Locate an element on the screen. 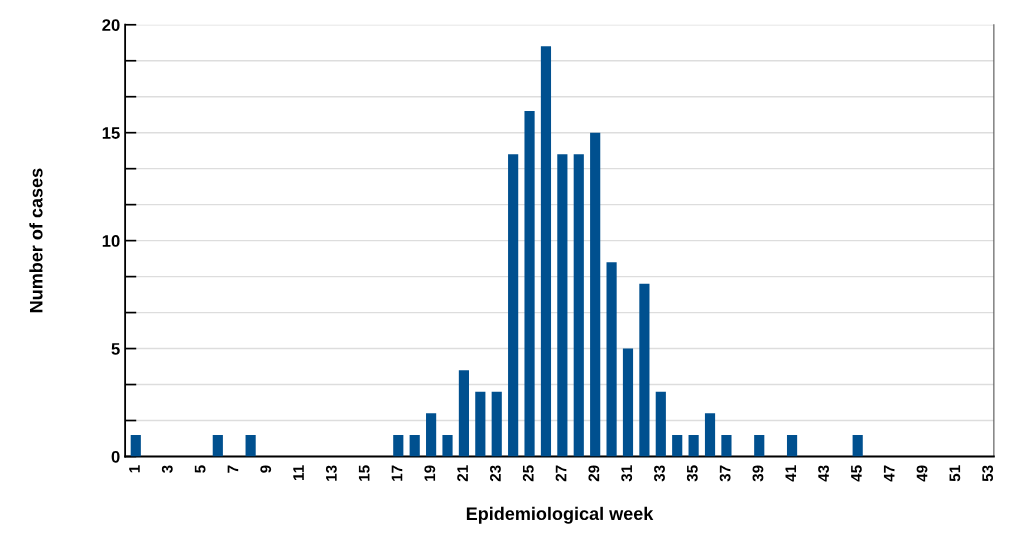  x-tick-label: 5 is located at coordinates (200, 469).